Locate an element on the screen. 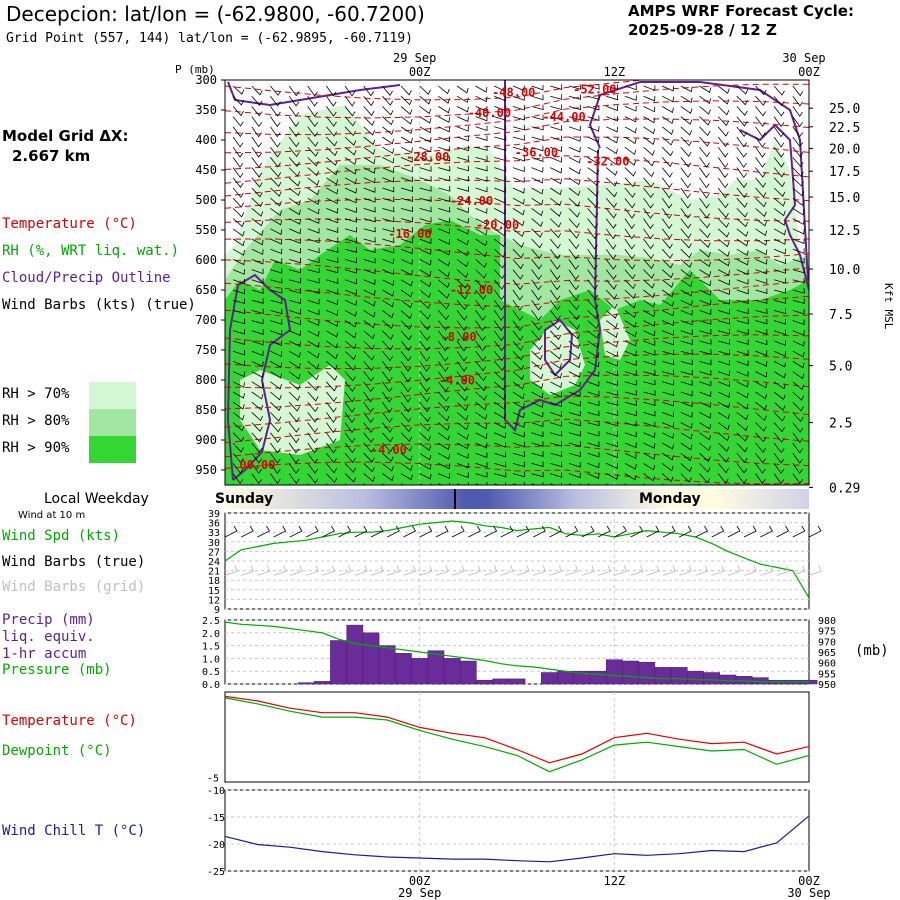 This screenshot has height=900, width=900. pressure-tick-label: 970 is located at coordinates (827, 642).